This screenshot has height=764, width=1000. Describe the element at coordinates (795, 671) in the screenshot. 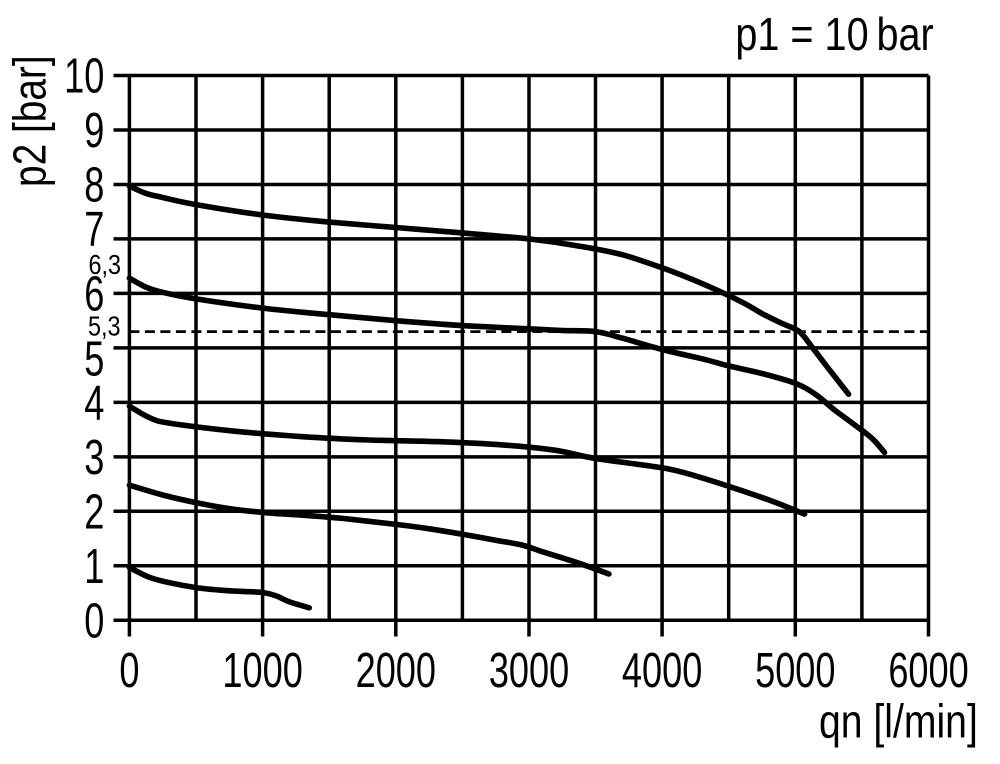

I see `svg-text: 5000` at that location.